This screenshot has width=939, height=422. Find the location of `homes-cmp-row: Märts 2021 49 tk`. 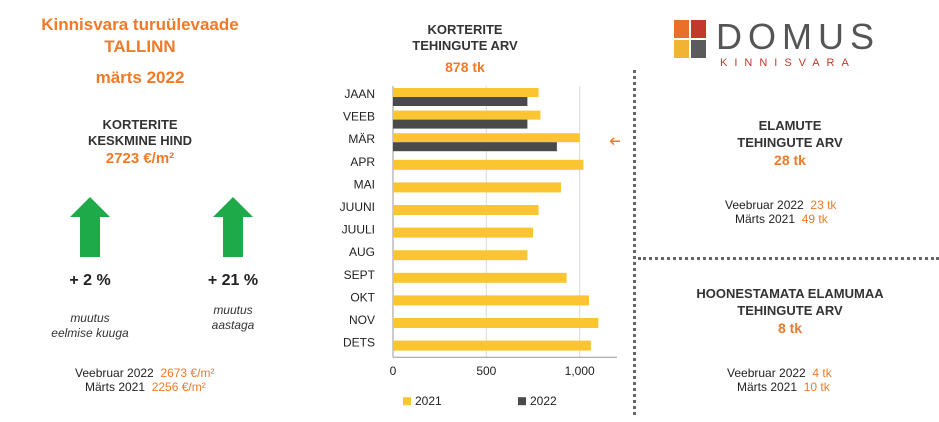

homes-cmp-row: Märts 2021 49 tk is located at coordinates (820, 219).